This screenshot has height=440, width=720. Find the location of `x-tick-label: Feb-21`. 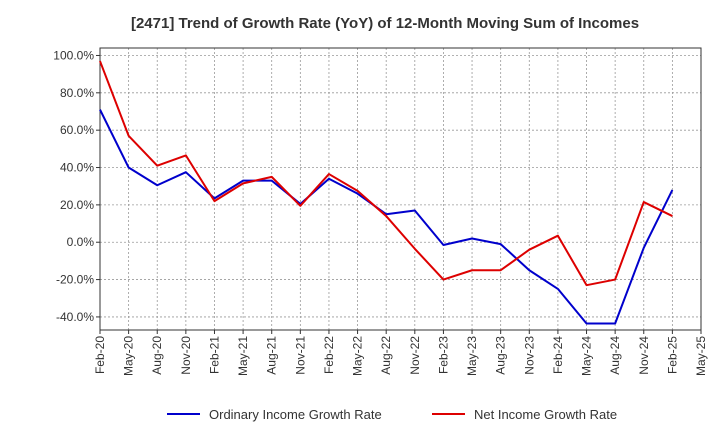

x-tick-label: Feb-21 is located at coordinates (214, 355).